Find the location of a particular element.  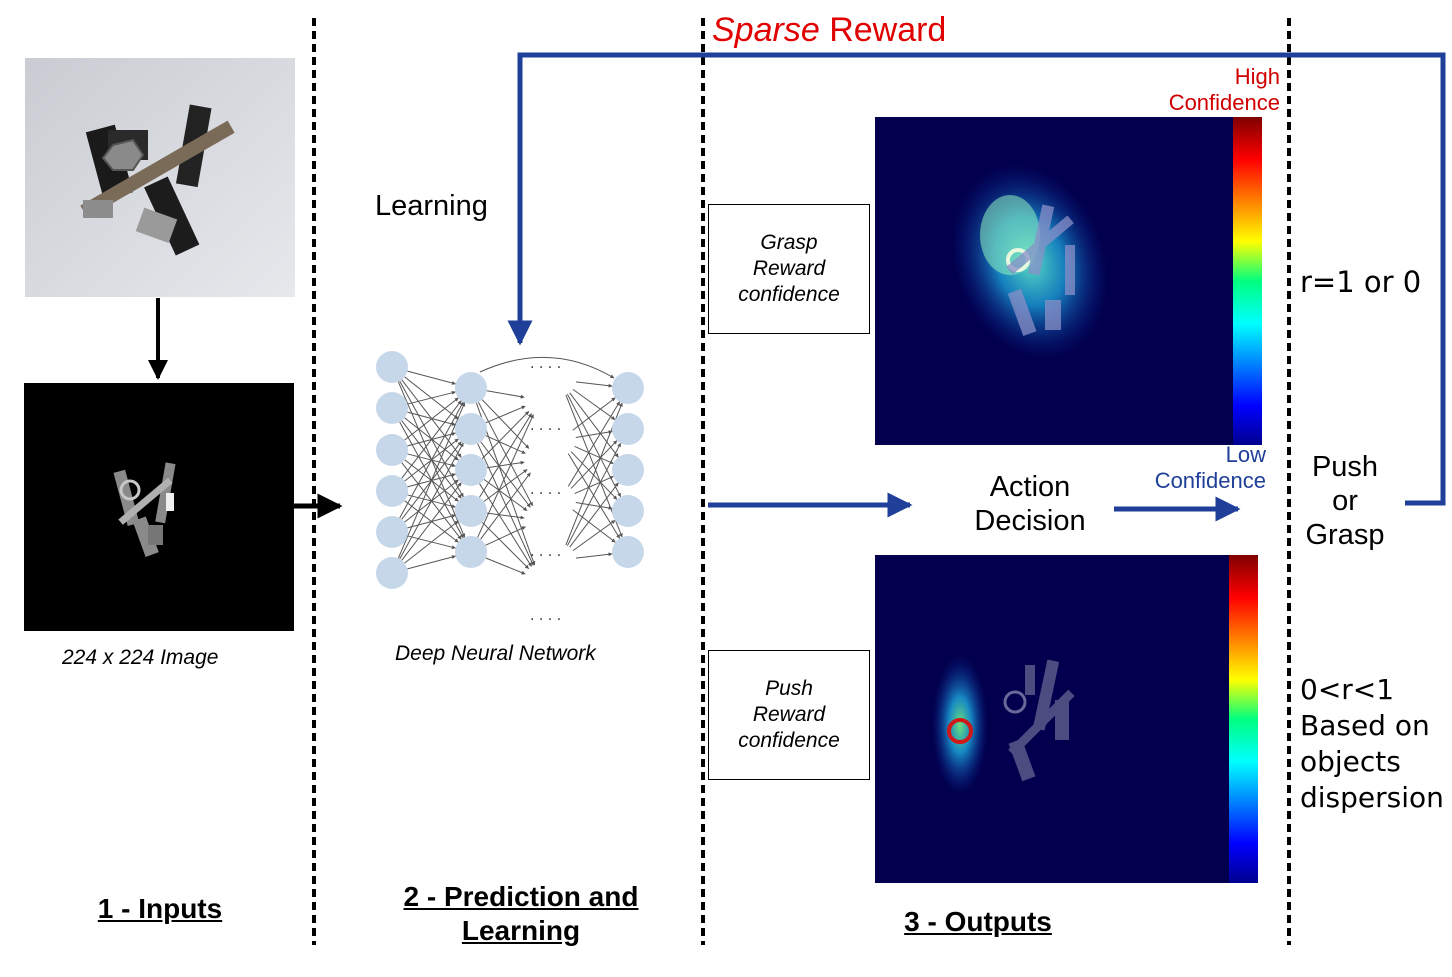

grasp-box-line2: Reward is located at coordinates (789, 268).